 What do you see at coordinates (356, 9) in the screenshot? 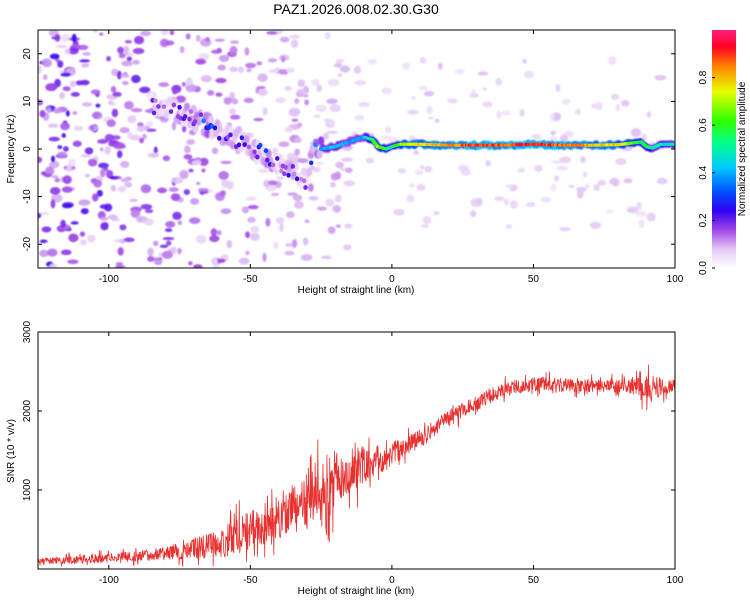
I see `figure-title: PAZ1.2026.008.02.30.G30` at bounding box center [356, 9].